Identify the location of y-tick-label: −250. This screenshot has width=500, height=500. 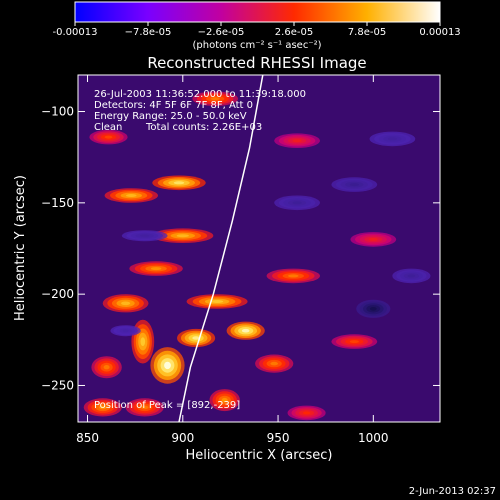
(57, 385).